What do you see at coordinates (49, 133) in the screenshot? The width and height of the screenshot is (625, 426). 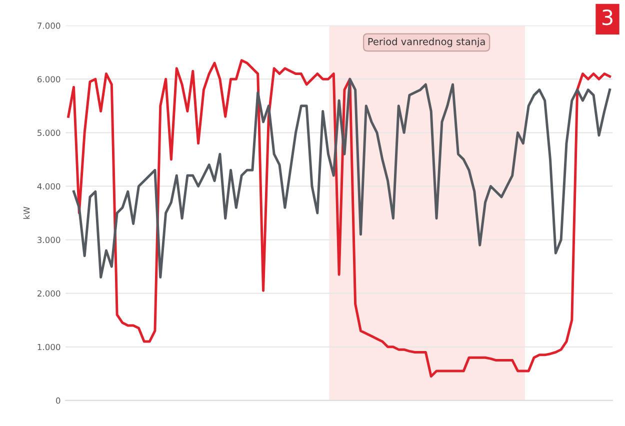 I see `y-tick-label: 5.000` at bounding box center [49, 133].